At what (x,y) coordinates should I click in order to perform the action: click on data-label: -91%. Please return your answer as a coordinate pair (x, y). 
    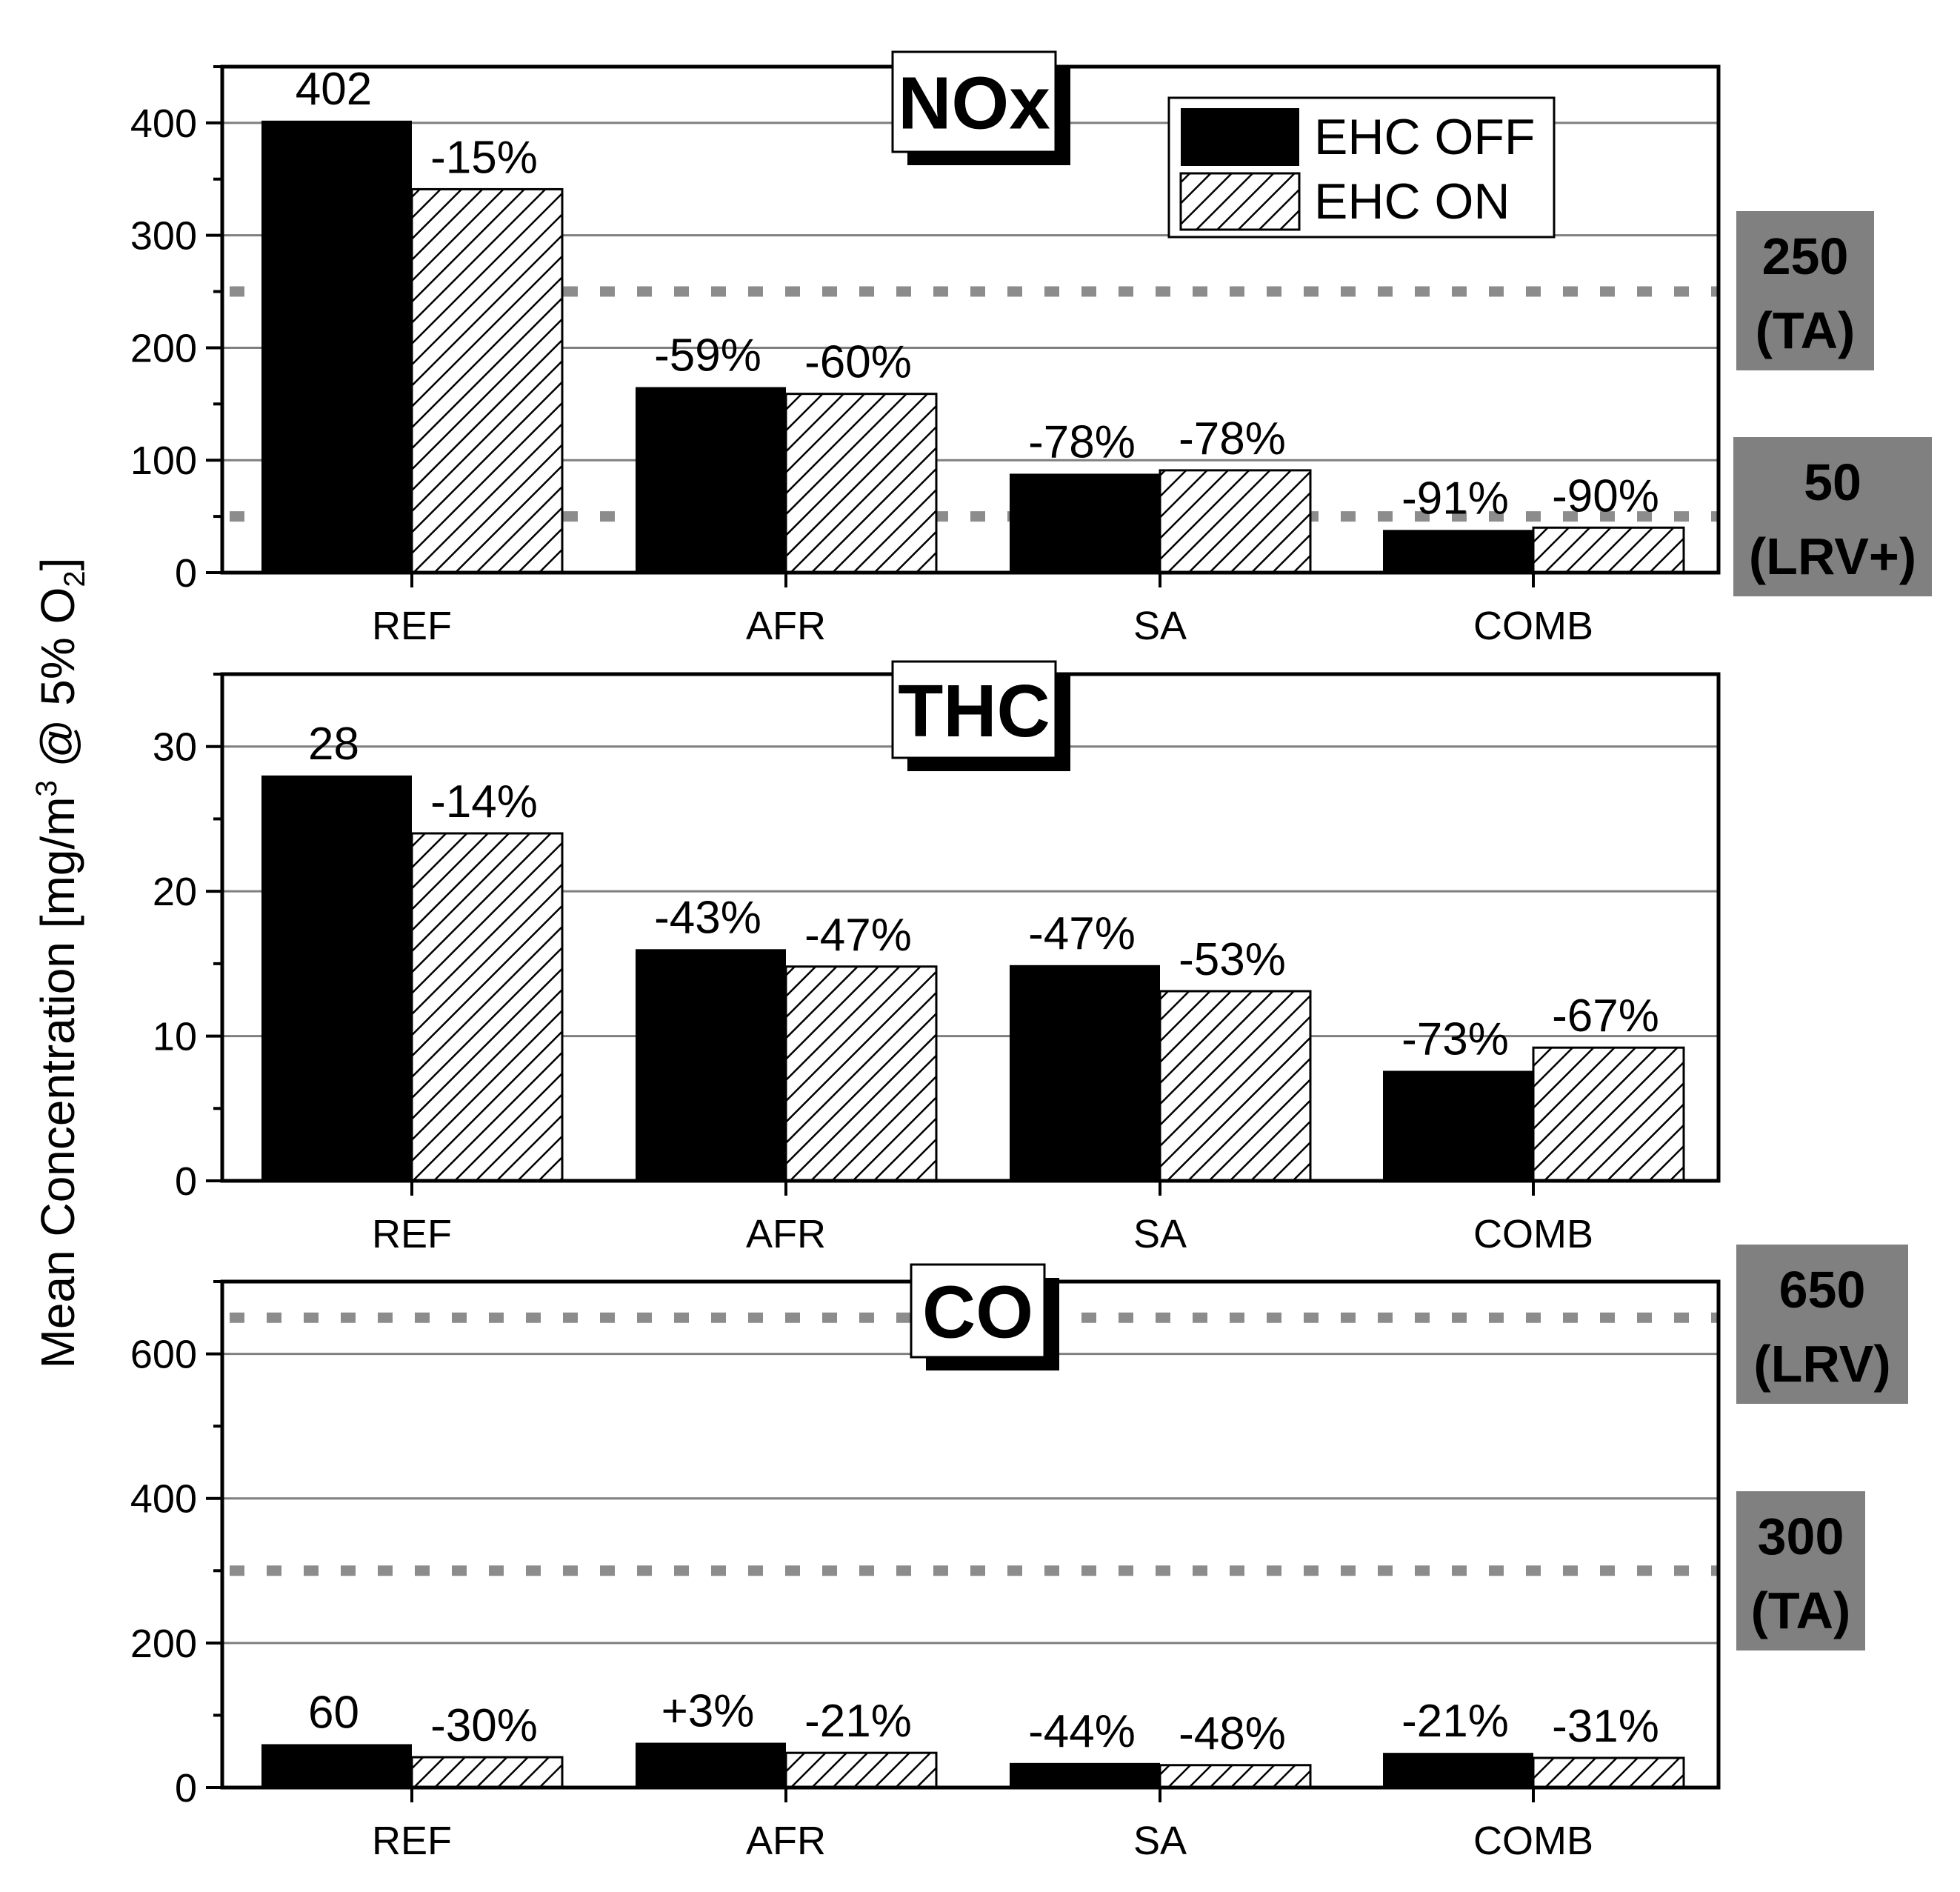
    Looking at the image, I should click on (1455, 499).